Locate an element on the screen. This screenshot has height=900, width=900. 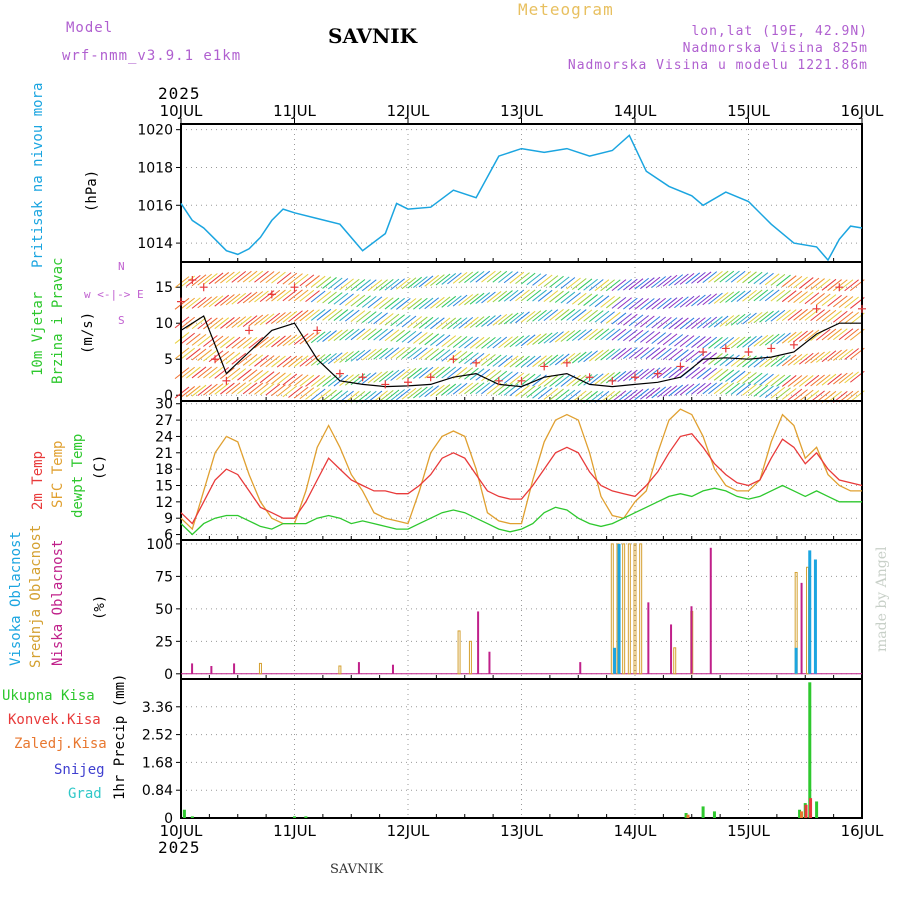
station-title: SAVNIK is located at coordinates (373, 36).